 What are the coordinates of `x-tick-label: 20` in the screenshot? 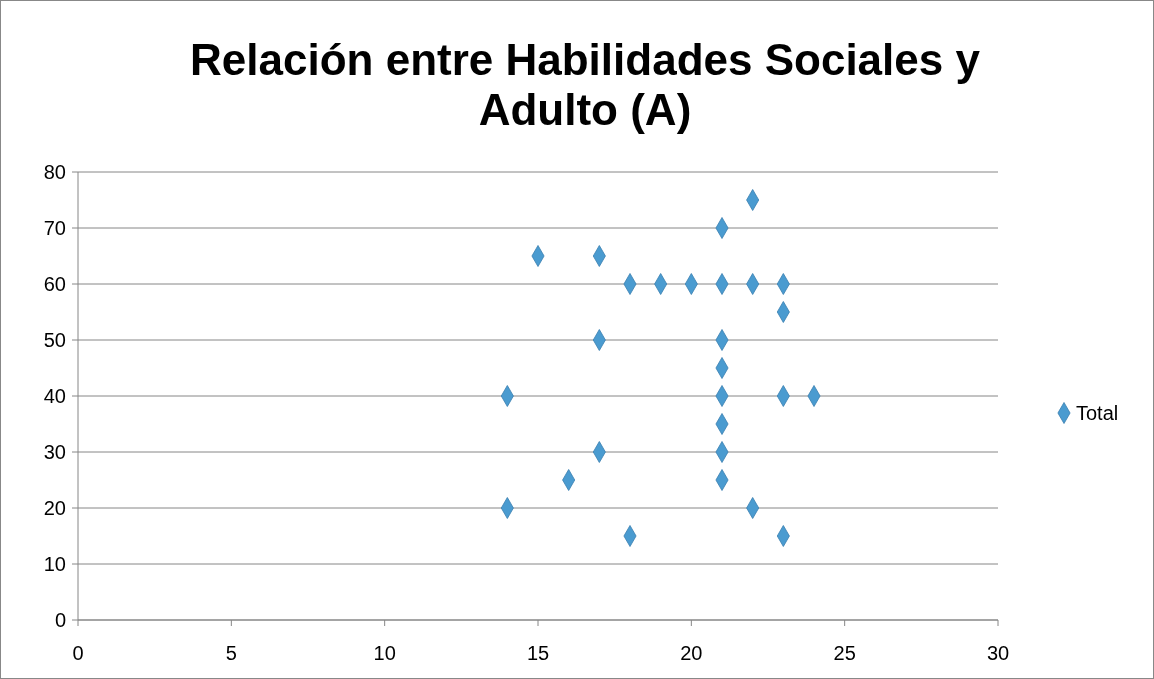 It's located at (691, 653).